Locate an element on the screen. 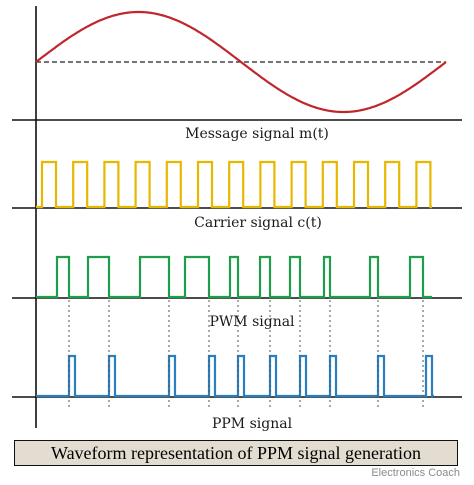 Image resolution: width=474 pixels, height=485 pixels. carrier-pulse-train is located at coordinates (234, 184).